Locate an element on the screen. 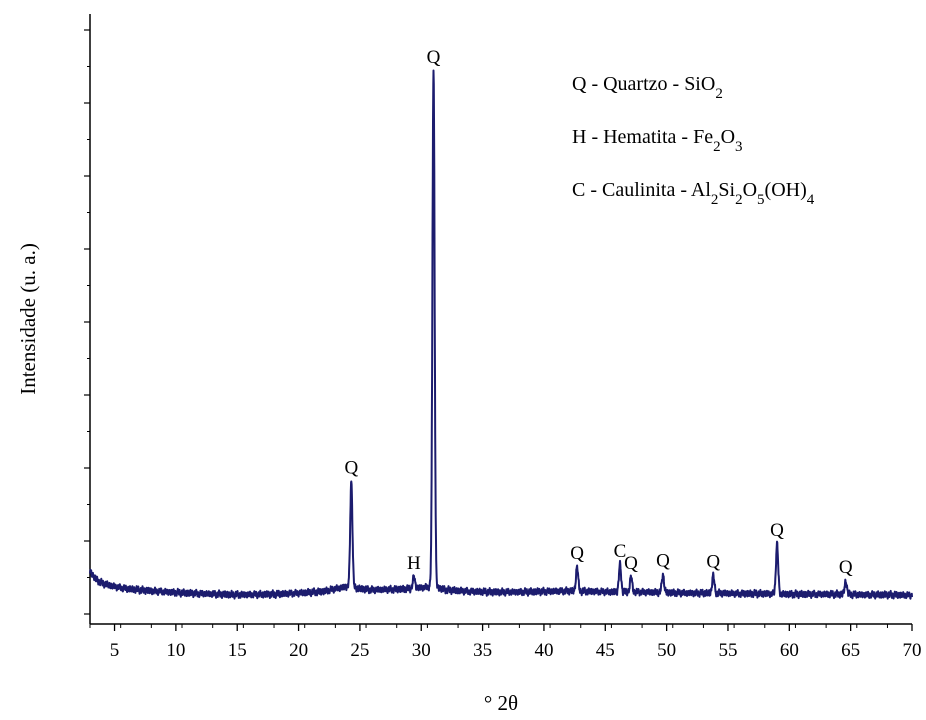 Image resolution: width=926 pixels, height=720 pixels. formula-element: Al is located at coordinates (701, 190).